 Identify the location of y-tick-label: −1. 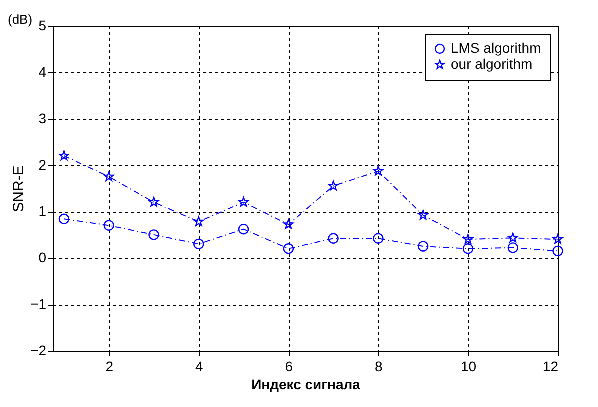
(38, 304).